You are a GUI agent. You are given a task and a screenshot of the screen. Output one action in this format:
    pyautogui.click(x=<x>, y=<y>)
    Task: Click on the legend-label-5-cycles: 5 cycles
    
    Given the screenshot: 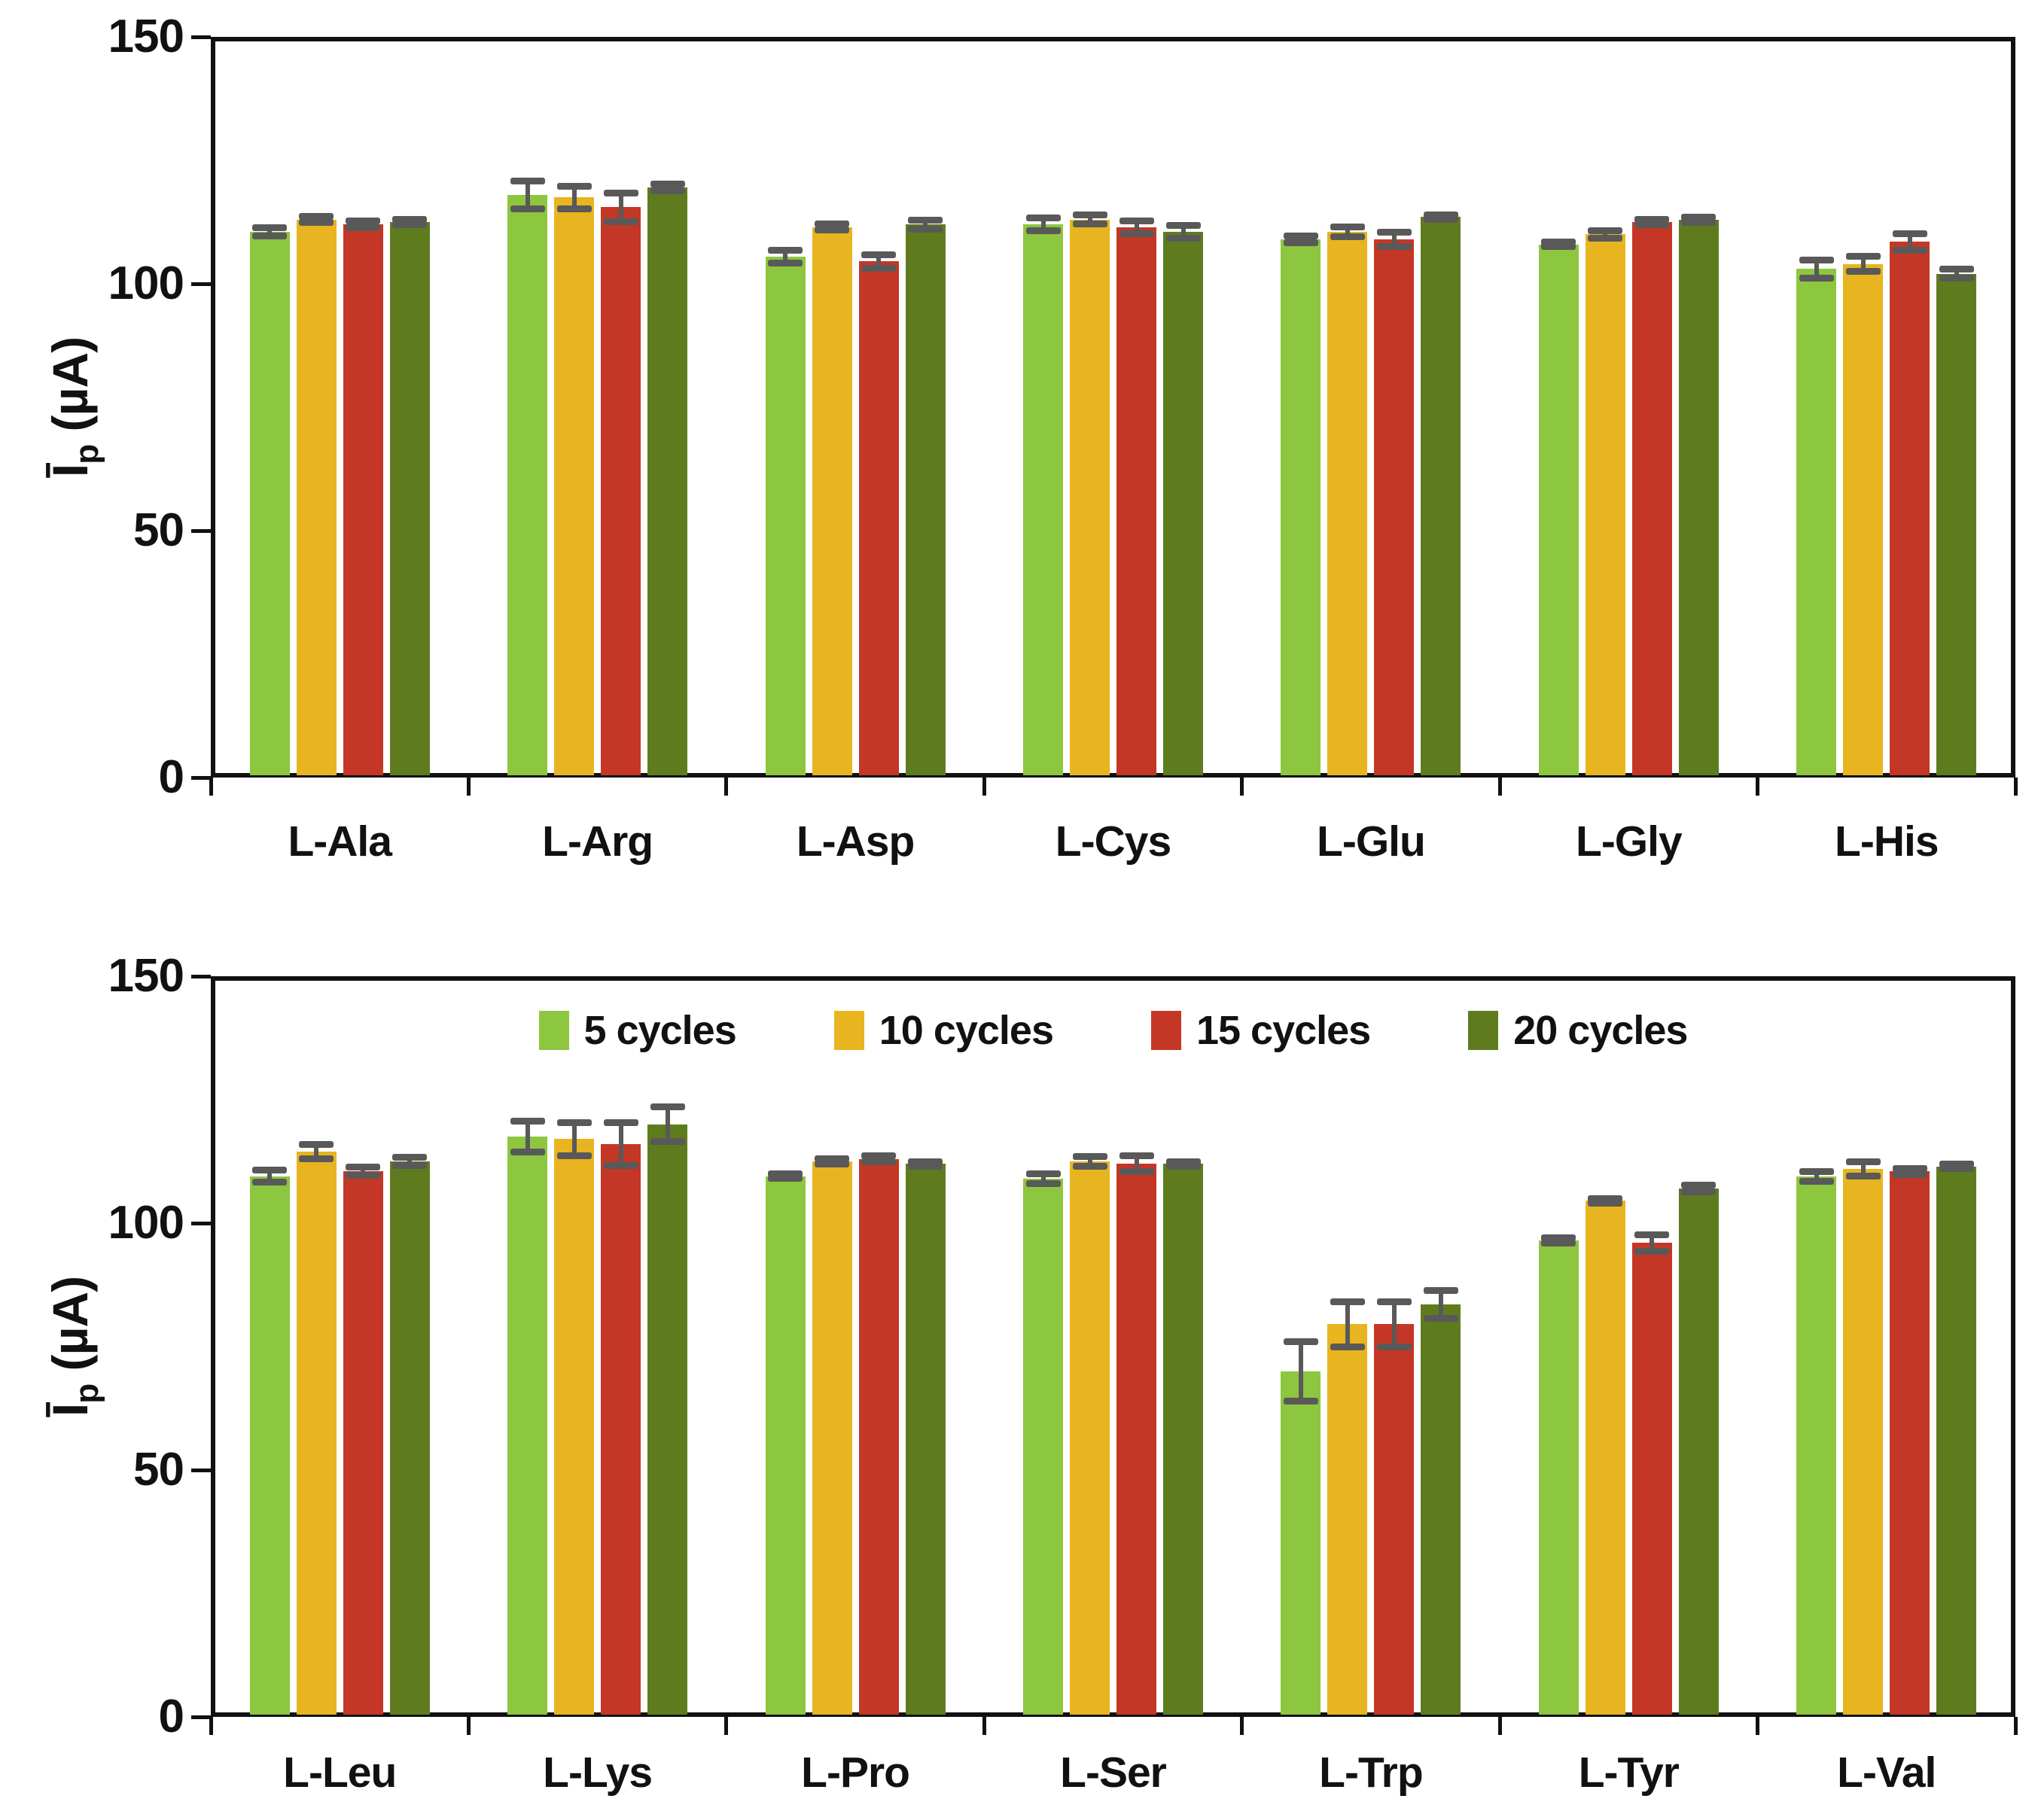 What is the action you would take?
    pyautogui.click(x=660, y=1030)
    